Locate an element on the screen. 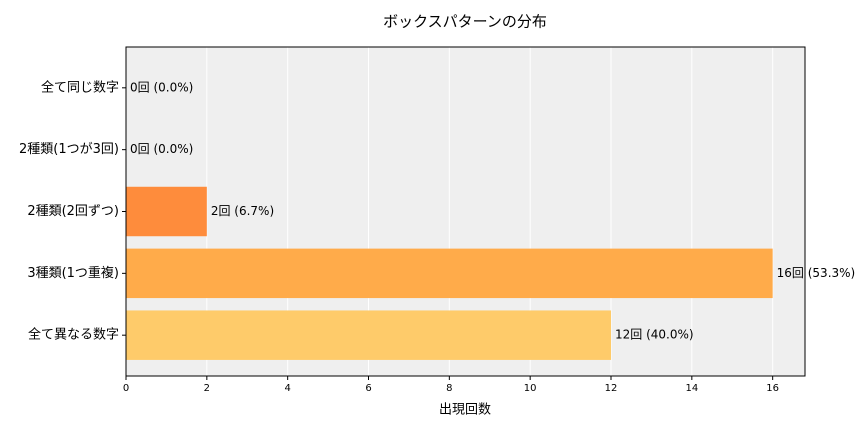  x-tick-label: 14 is located at coordinates (691, 388).